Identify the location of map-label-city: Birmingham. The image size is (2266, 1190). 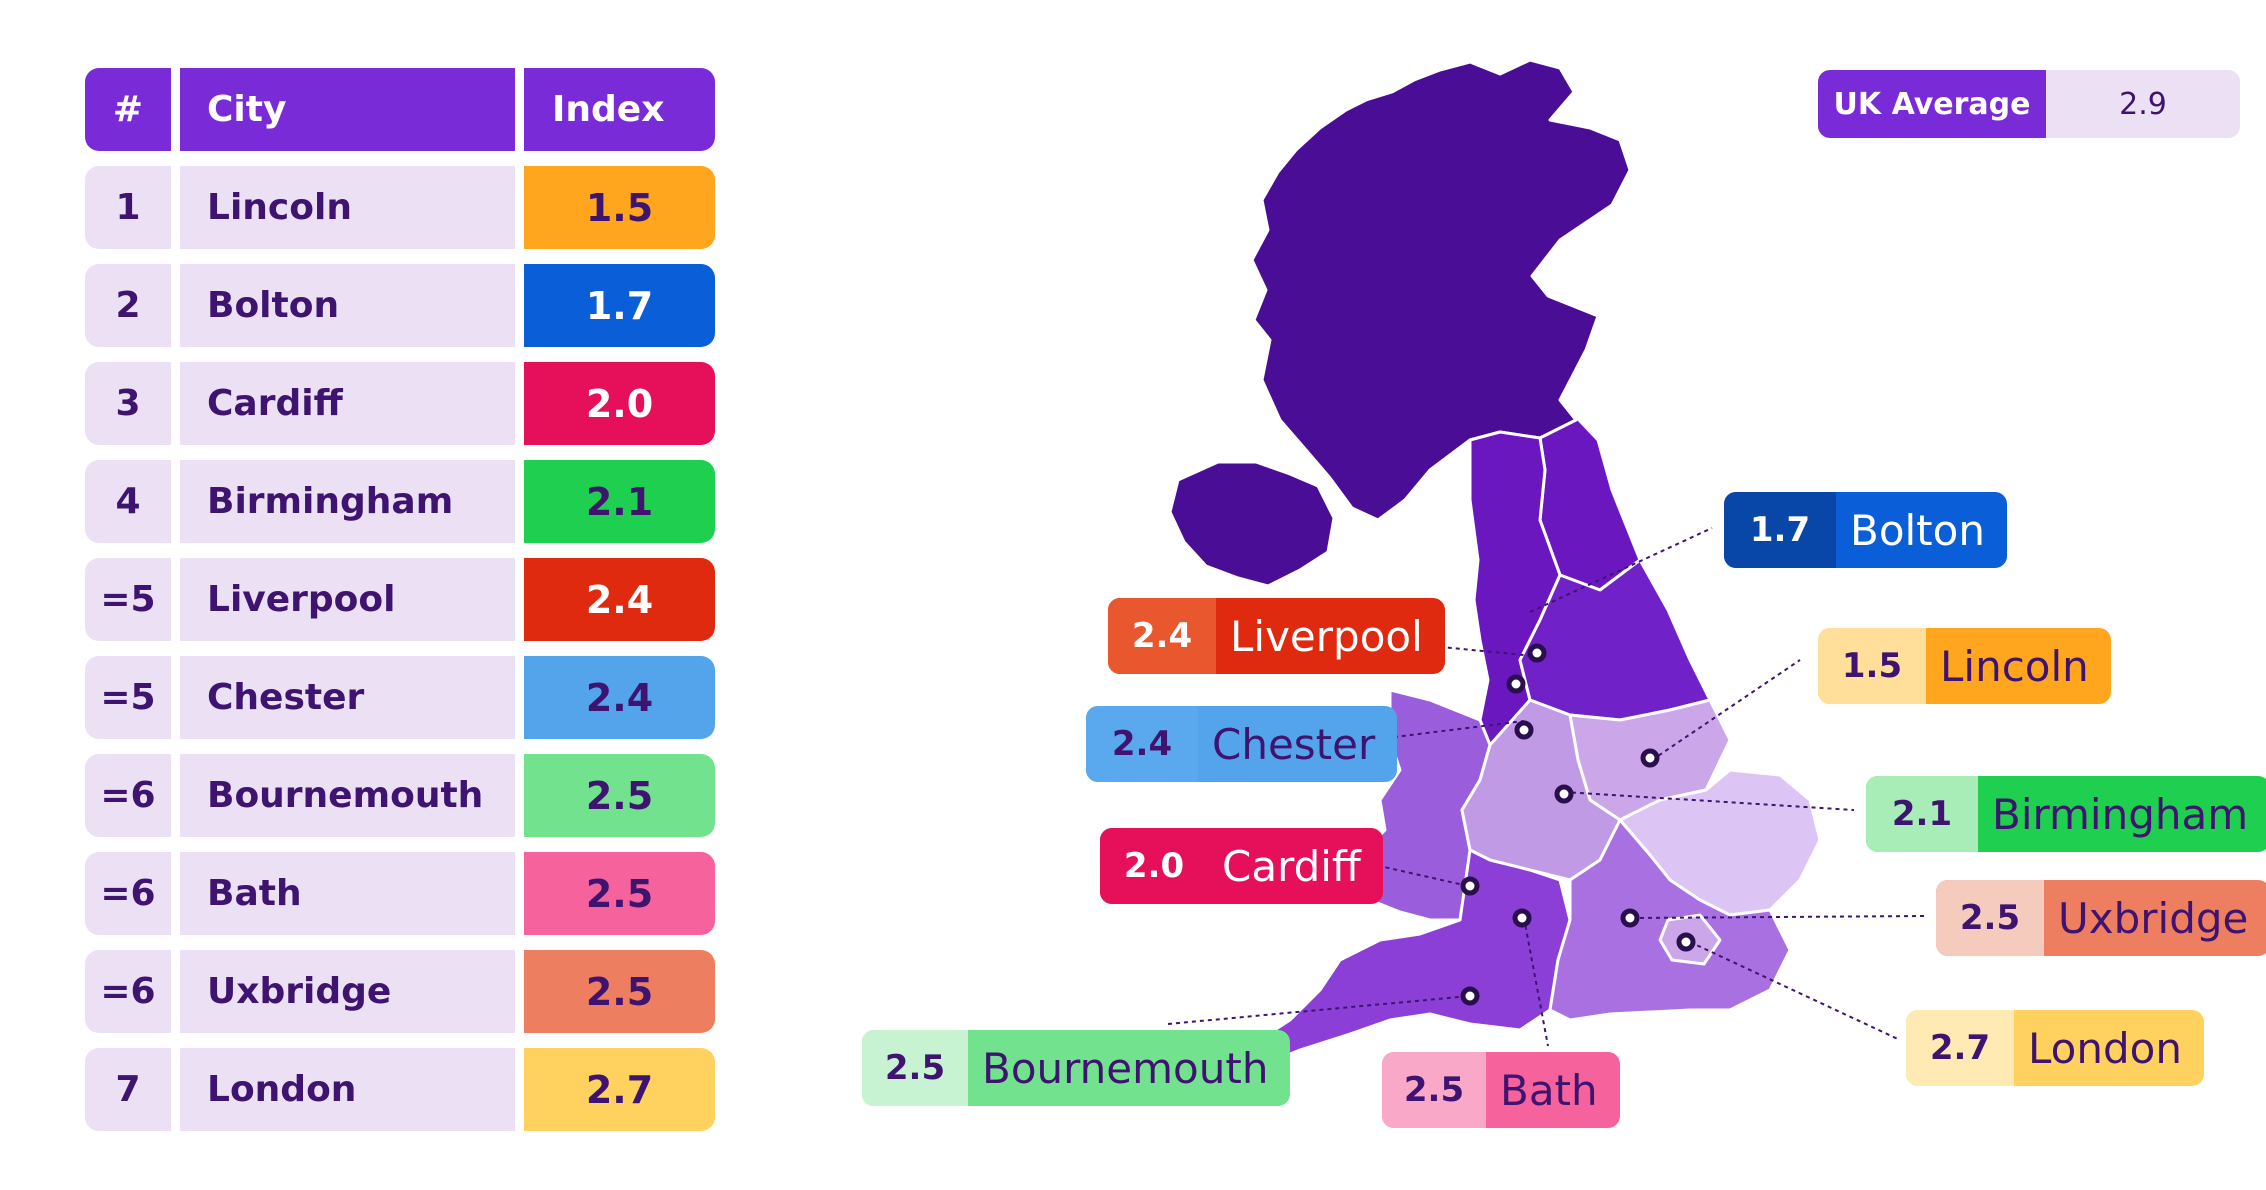
(2120, 814).